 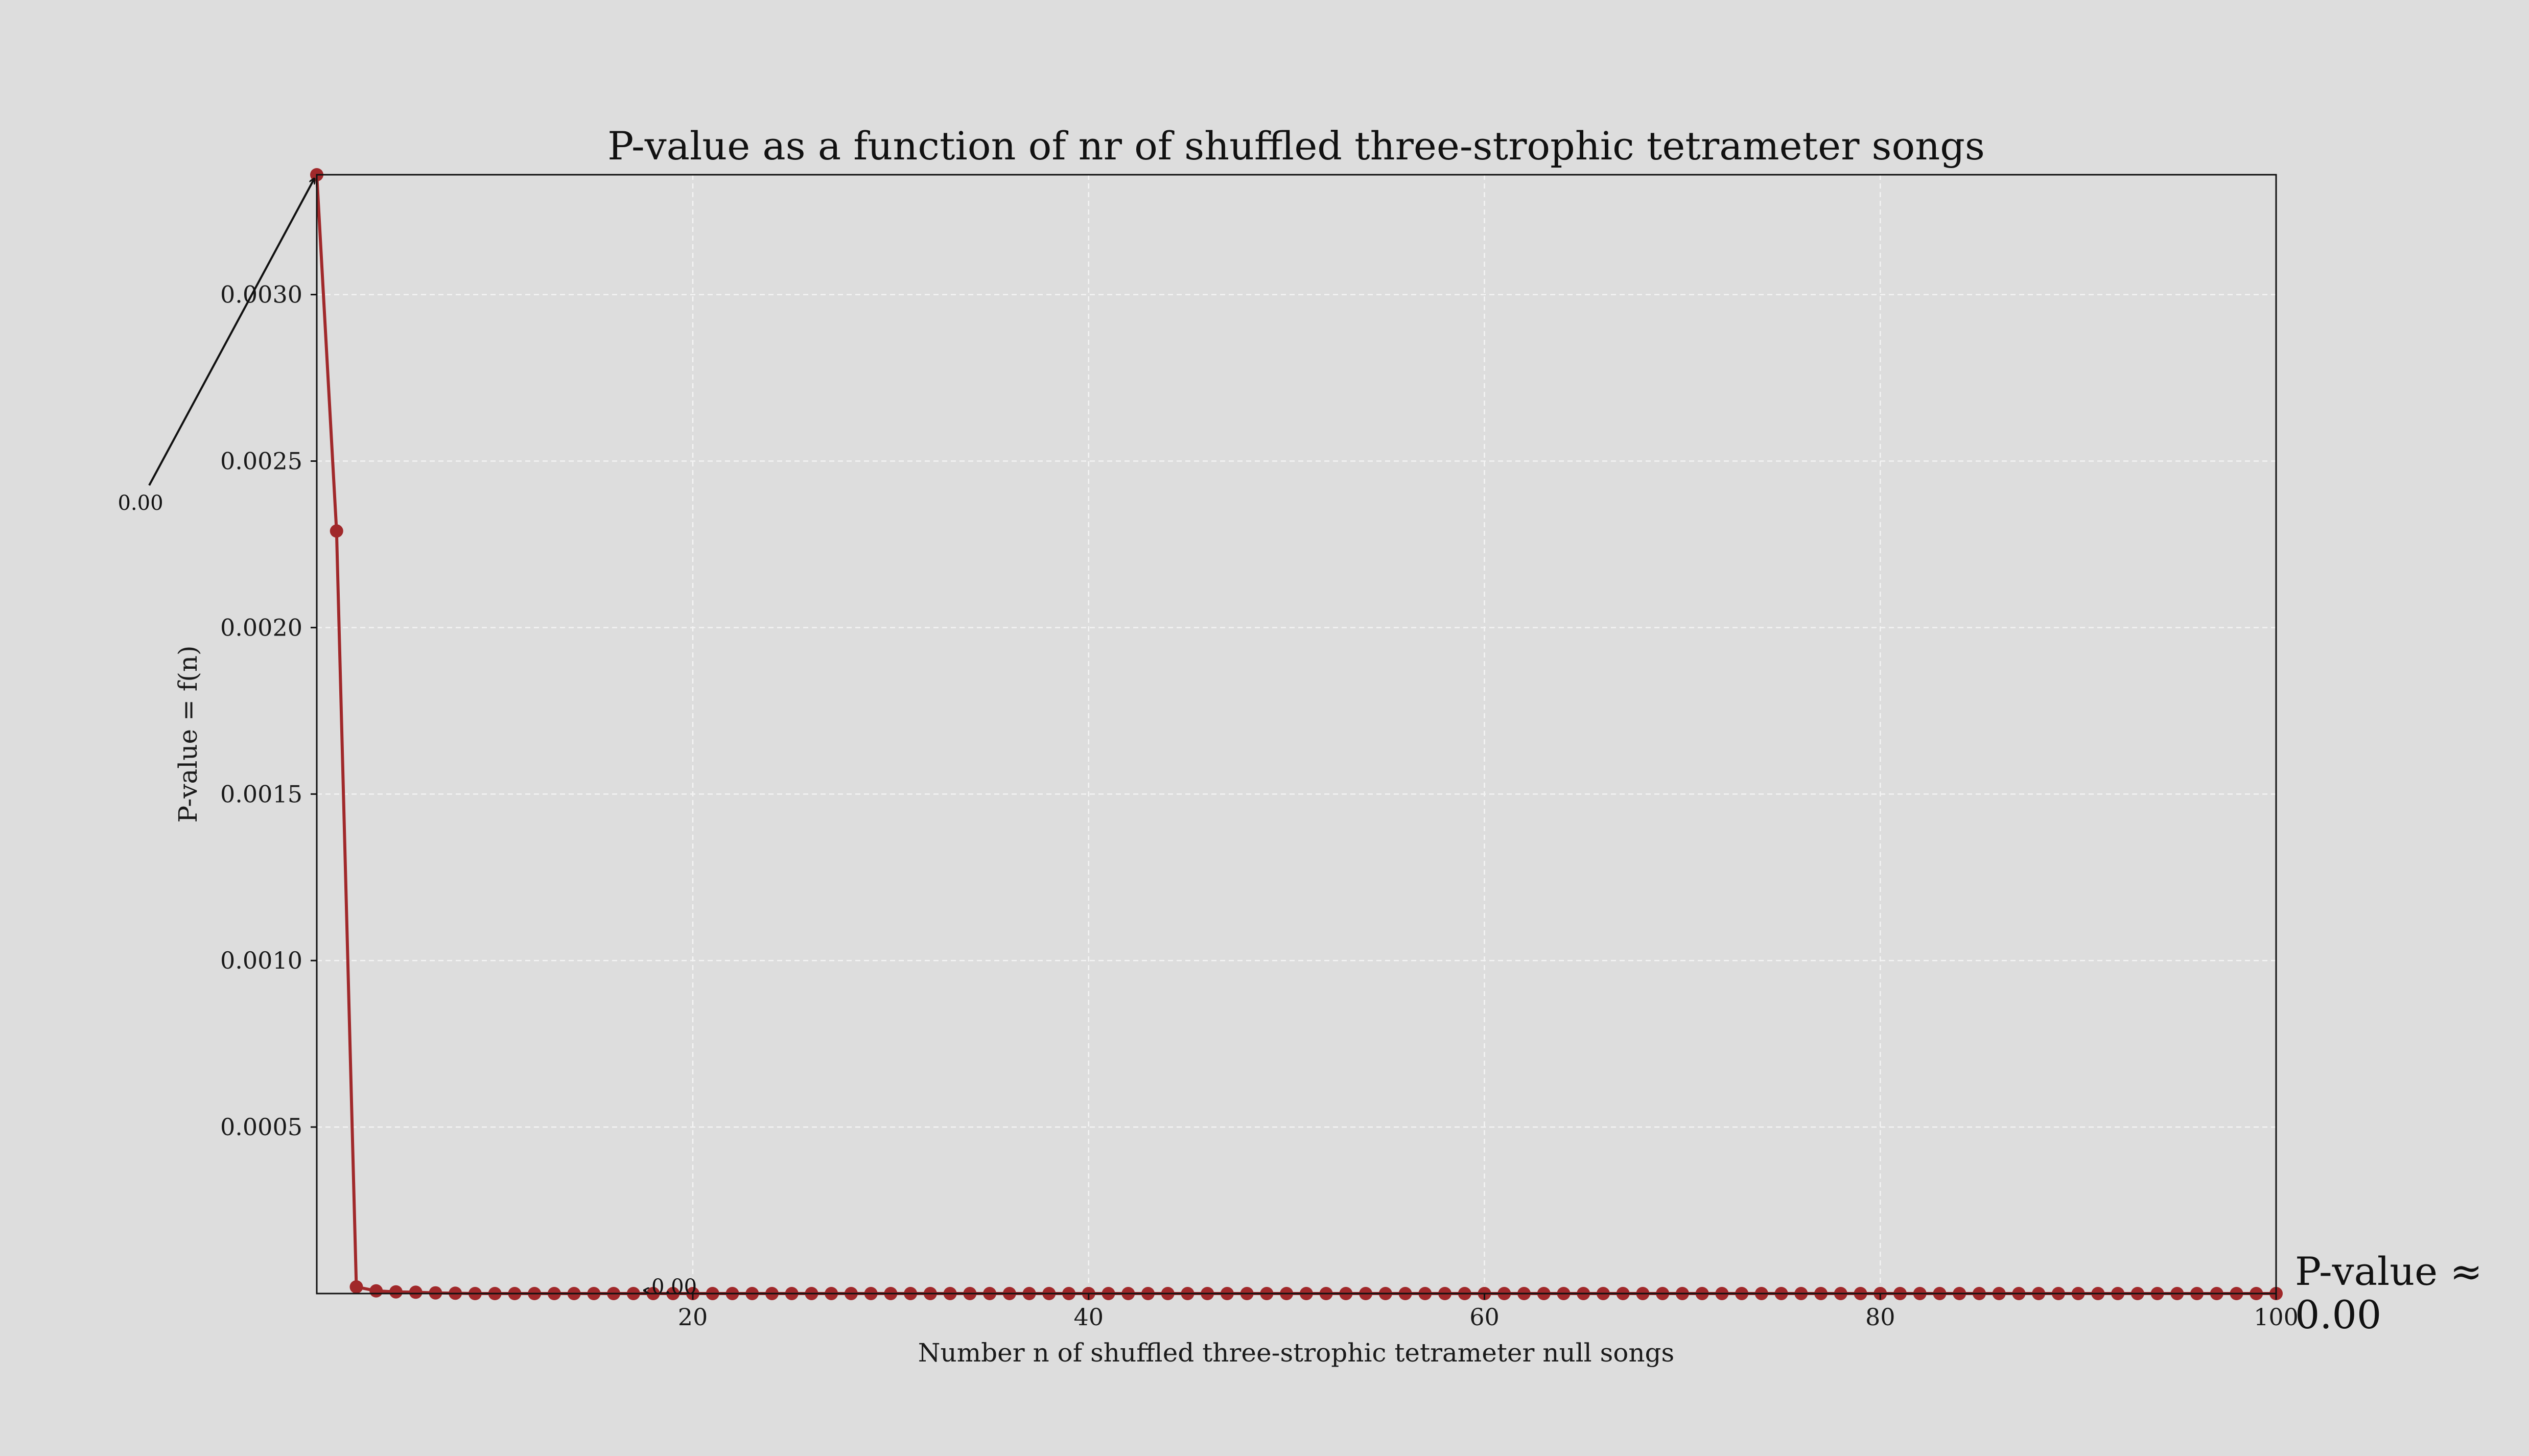 What do you see at coordinates (261, 627) in the screenshot?
I see `y-tick-label: 0.0020` at bounding box center [261, 627].